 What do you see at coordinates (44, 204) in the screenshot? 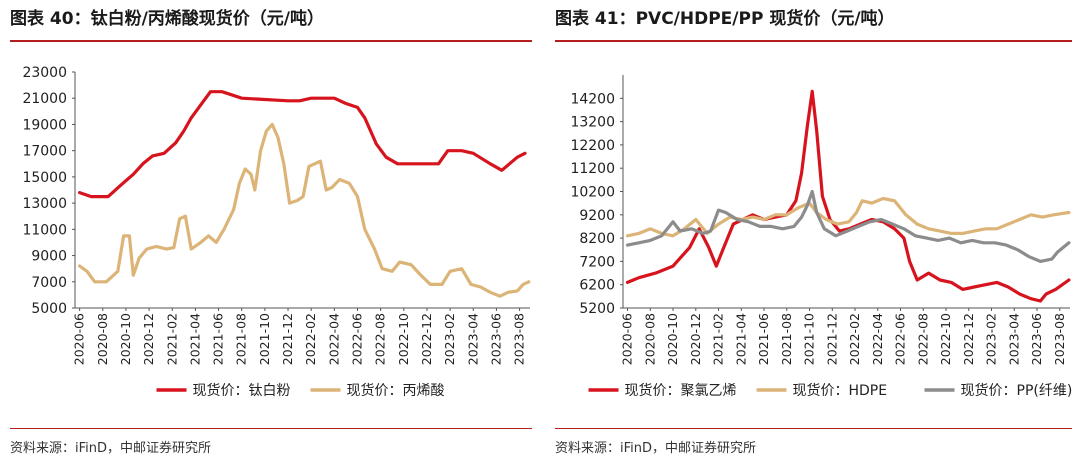
I see `y-tick-label: 13000` at bounding box center [44, 204].